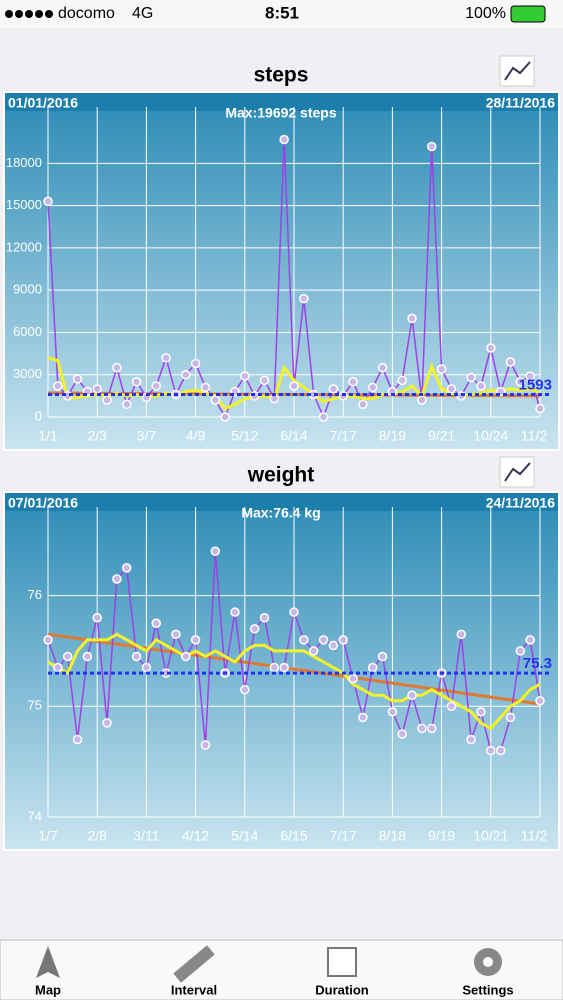 The height and width of the screenshot is (1000, 563). What do you see at coordinates (196, 436) in the screenshot?
I see `x-tick-label: 4/9` at bounding box center [196, 436].